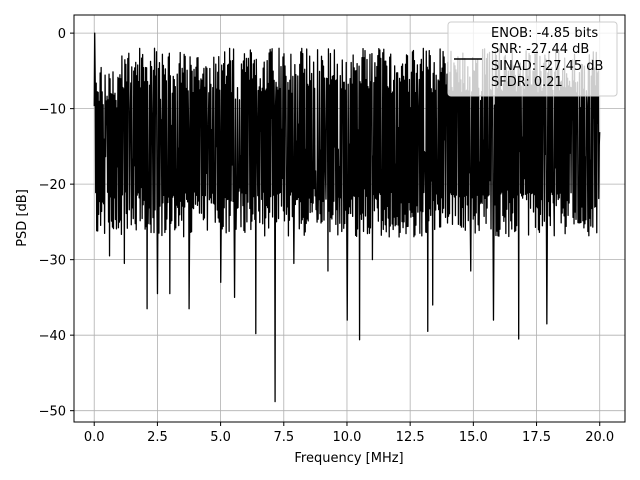 The image size is (640, 480). I want to click on x-tick-label: 5.0, so click(220, 437).